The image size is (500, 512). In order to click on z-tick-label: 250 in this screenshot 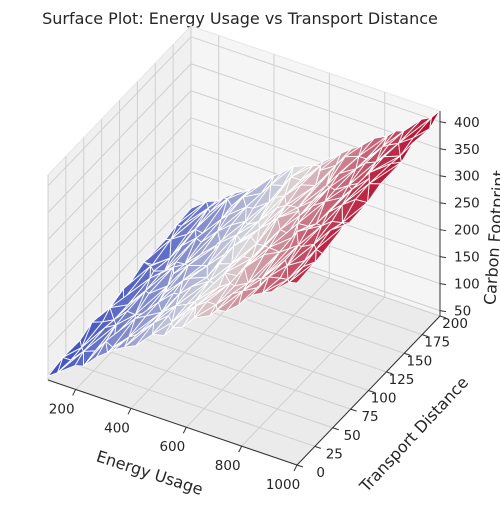, I will do `click(467, 204)`.